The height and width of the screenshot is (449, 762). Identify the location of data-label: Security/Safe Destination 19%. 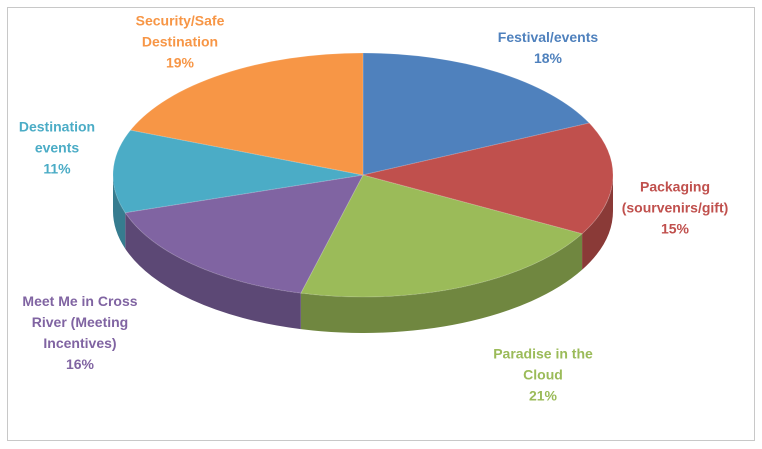
(180, 42).